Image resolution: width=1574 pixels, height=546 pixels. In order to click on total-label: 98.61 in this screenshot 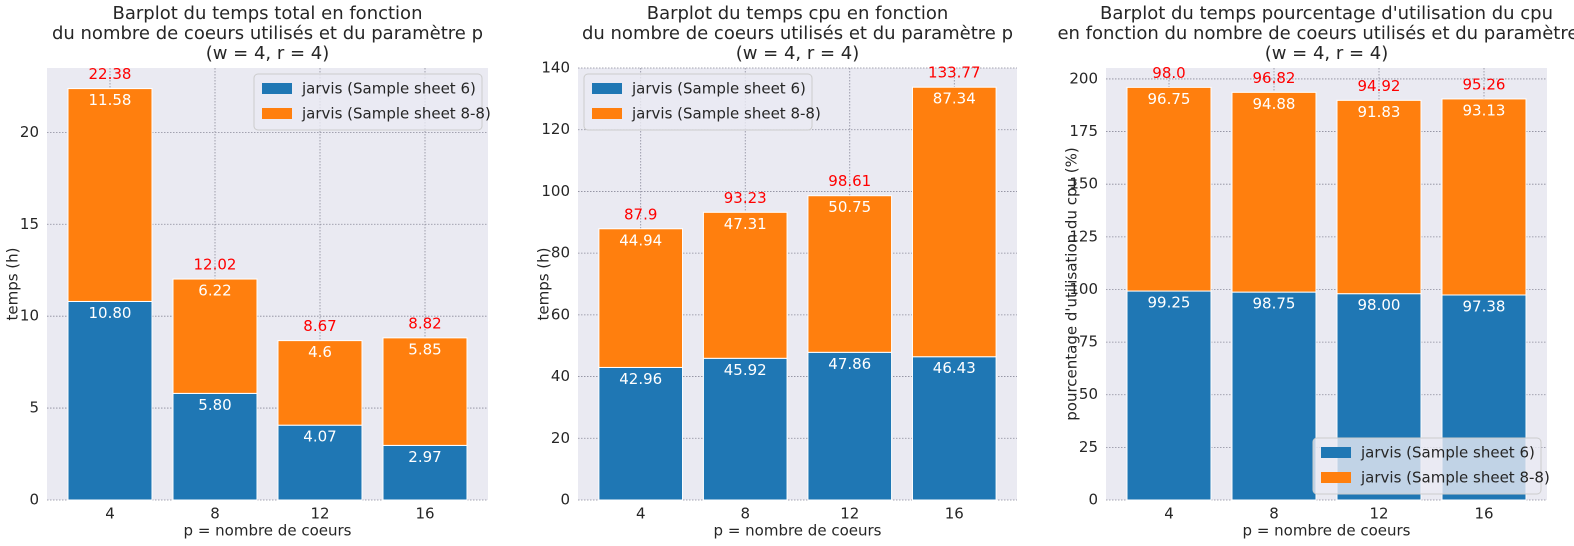, I will do `click(849, 181)`.